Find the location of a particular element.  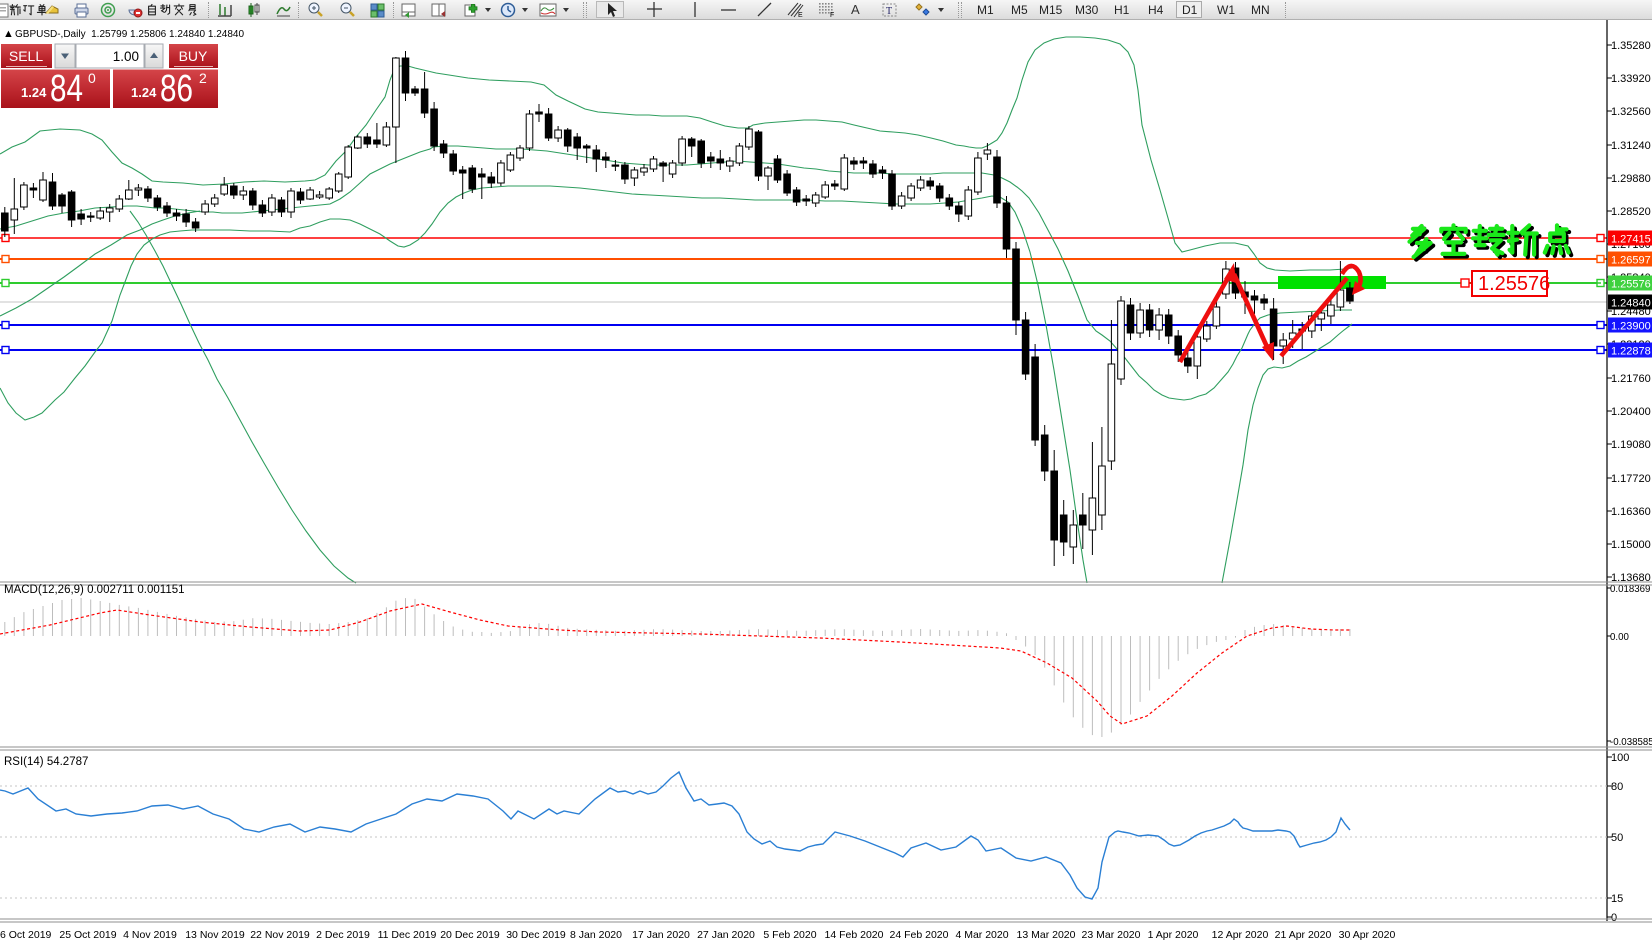

svg-text: 1 Apr 2020 is located at coordinates (1173, 935).